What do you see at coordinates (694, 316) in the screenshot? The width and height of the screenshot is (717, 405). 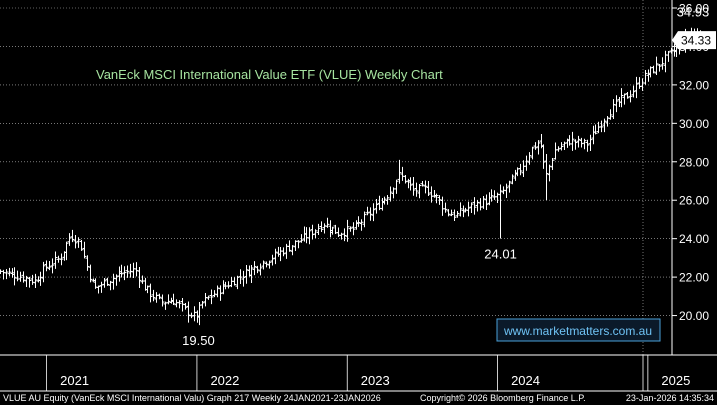 I see `y-tick-label: 20.00` at bounding box center [694, 316].